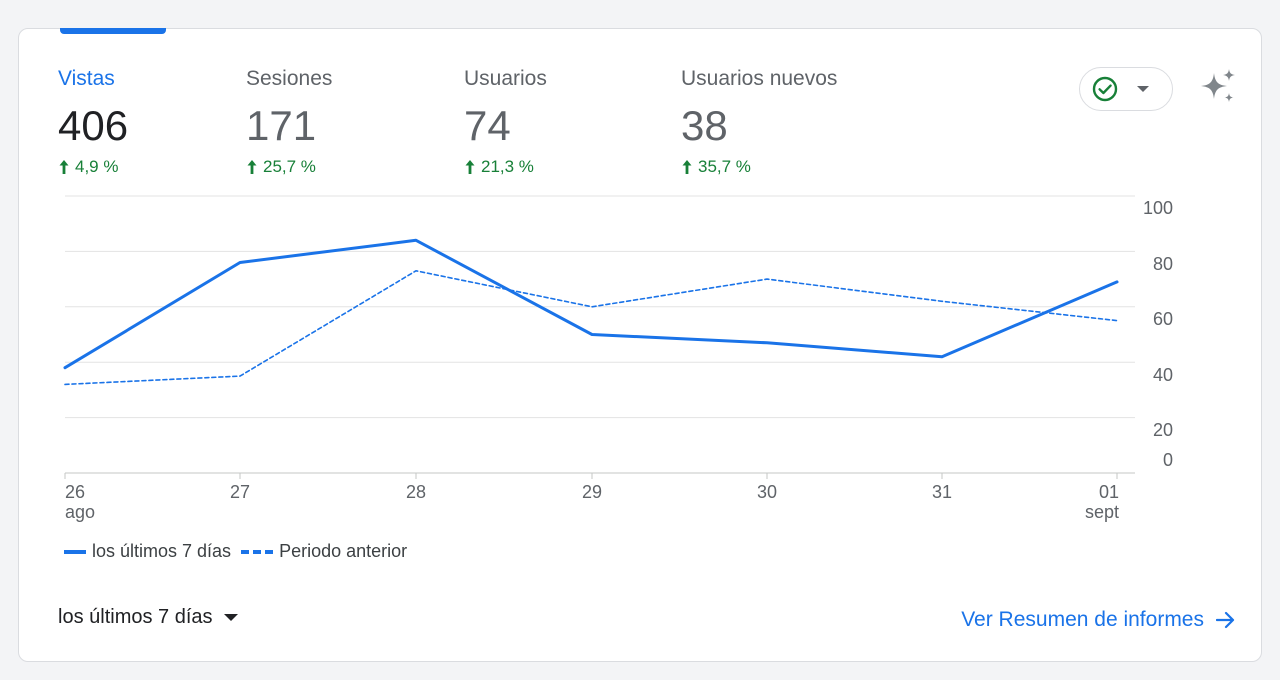  Describe the element at coordinates (592, 492) in the screenshot. I see `x-tick-label: 29` at that location.